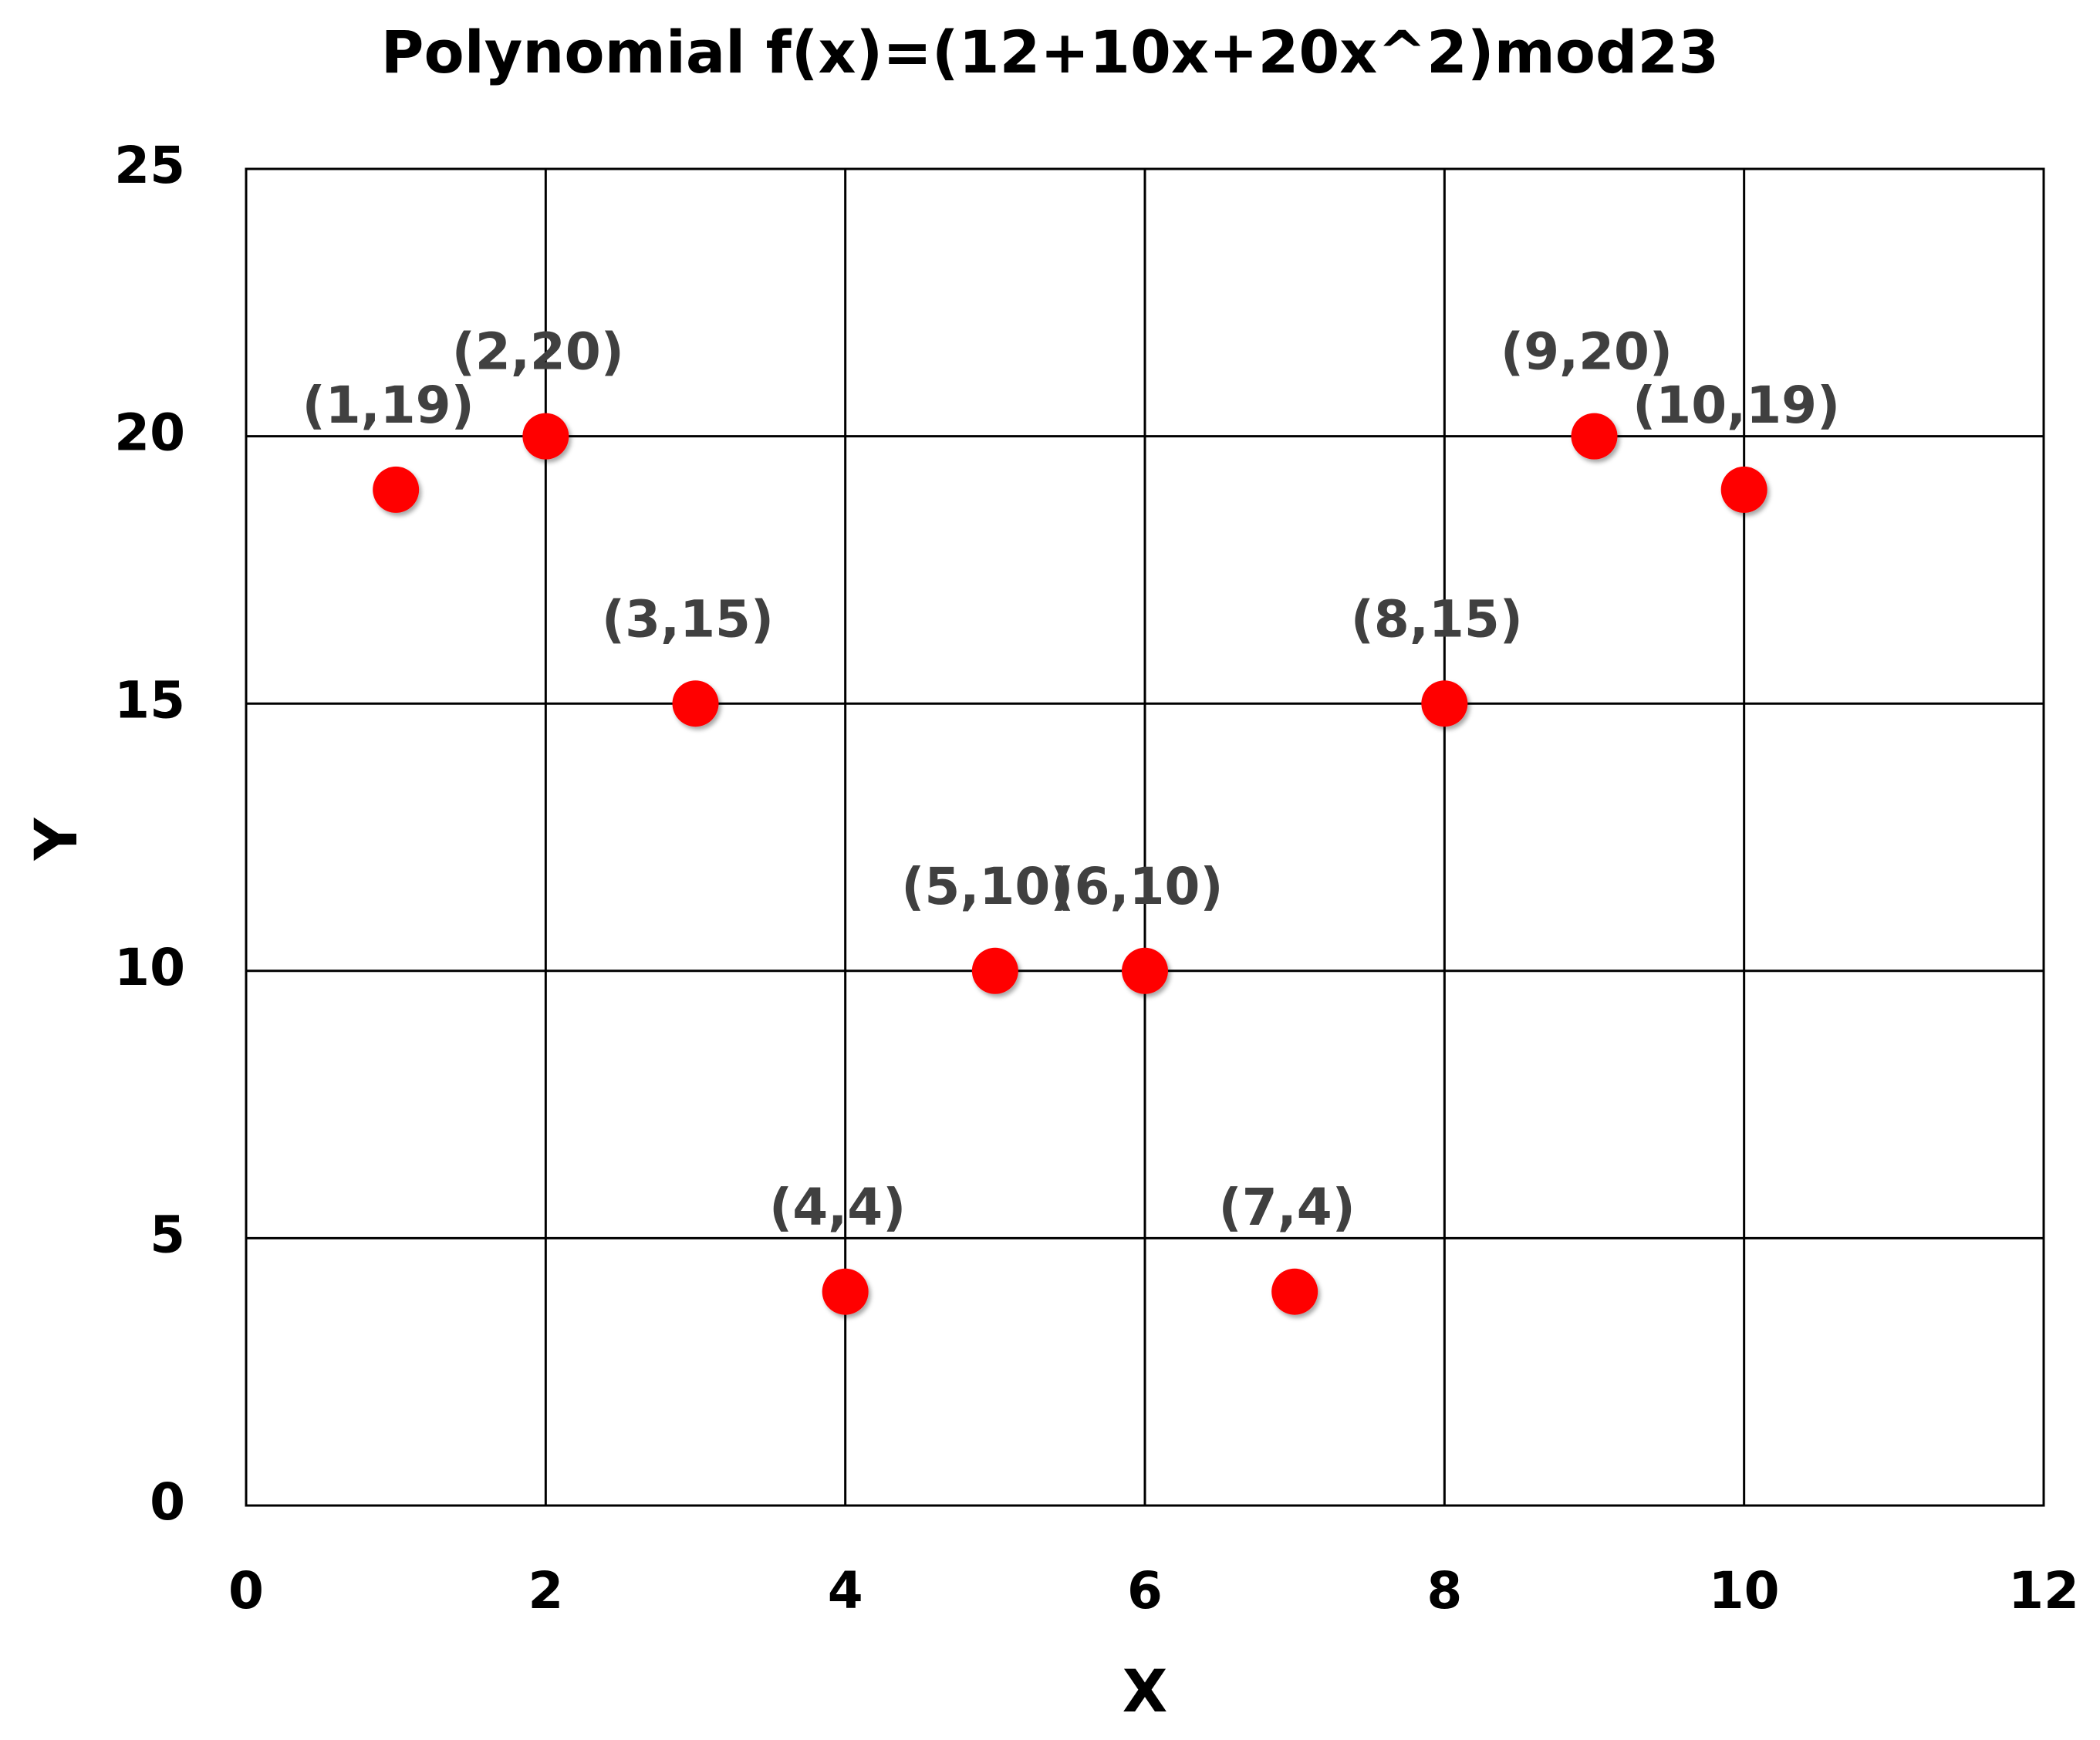 Image resolution: width=2100 pixels, height=1740 pixels. Describe the element at coordinates (246, 1590) in the screenshot. I see `x-tick-label: 0` at that location.